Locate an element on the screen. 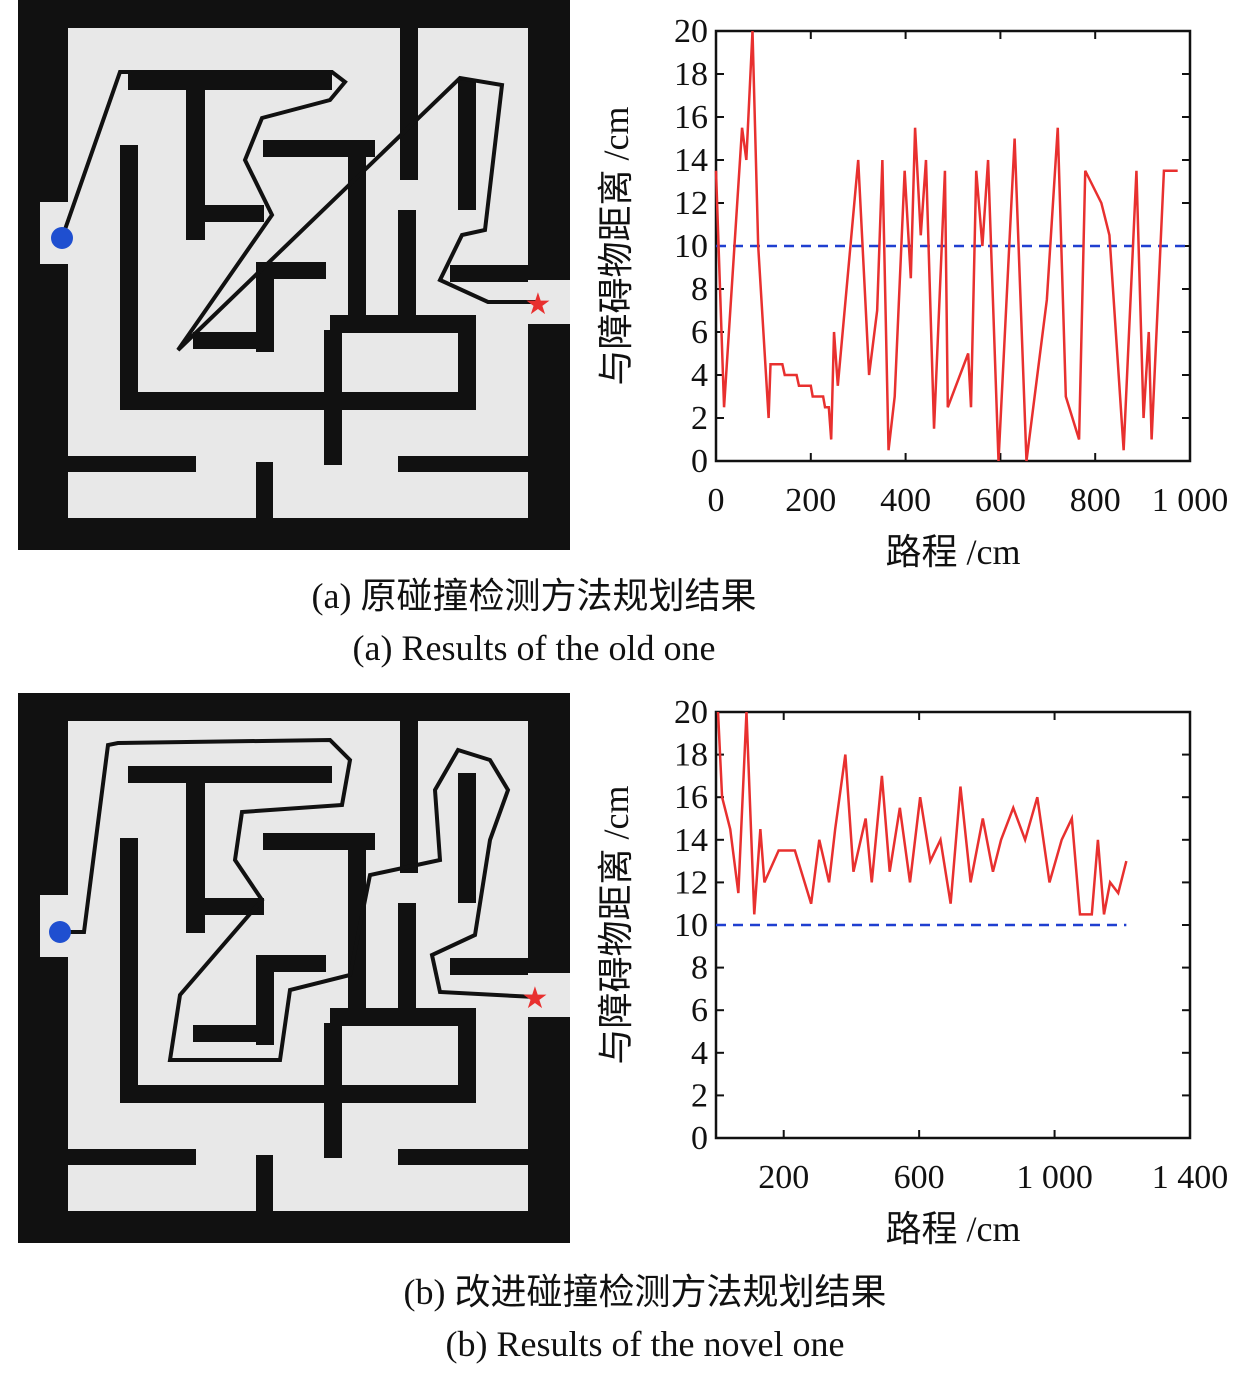 This screenshot has width=1260, height=1381. caption: (a) Results of the old one is located at coordinates (534, 648).